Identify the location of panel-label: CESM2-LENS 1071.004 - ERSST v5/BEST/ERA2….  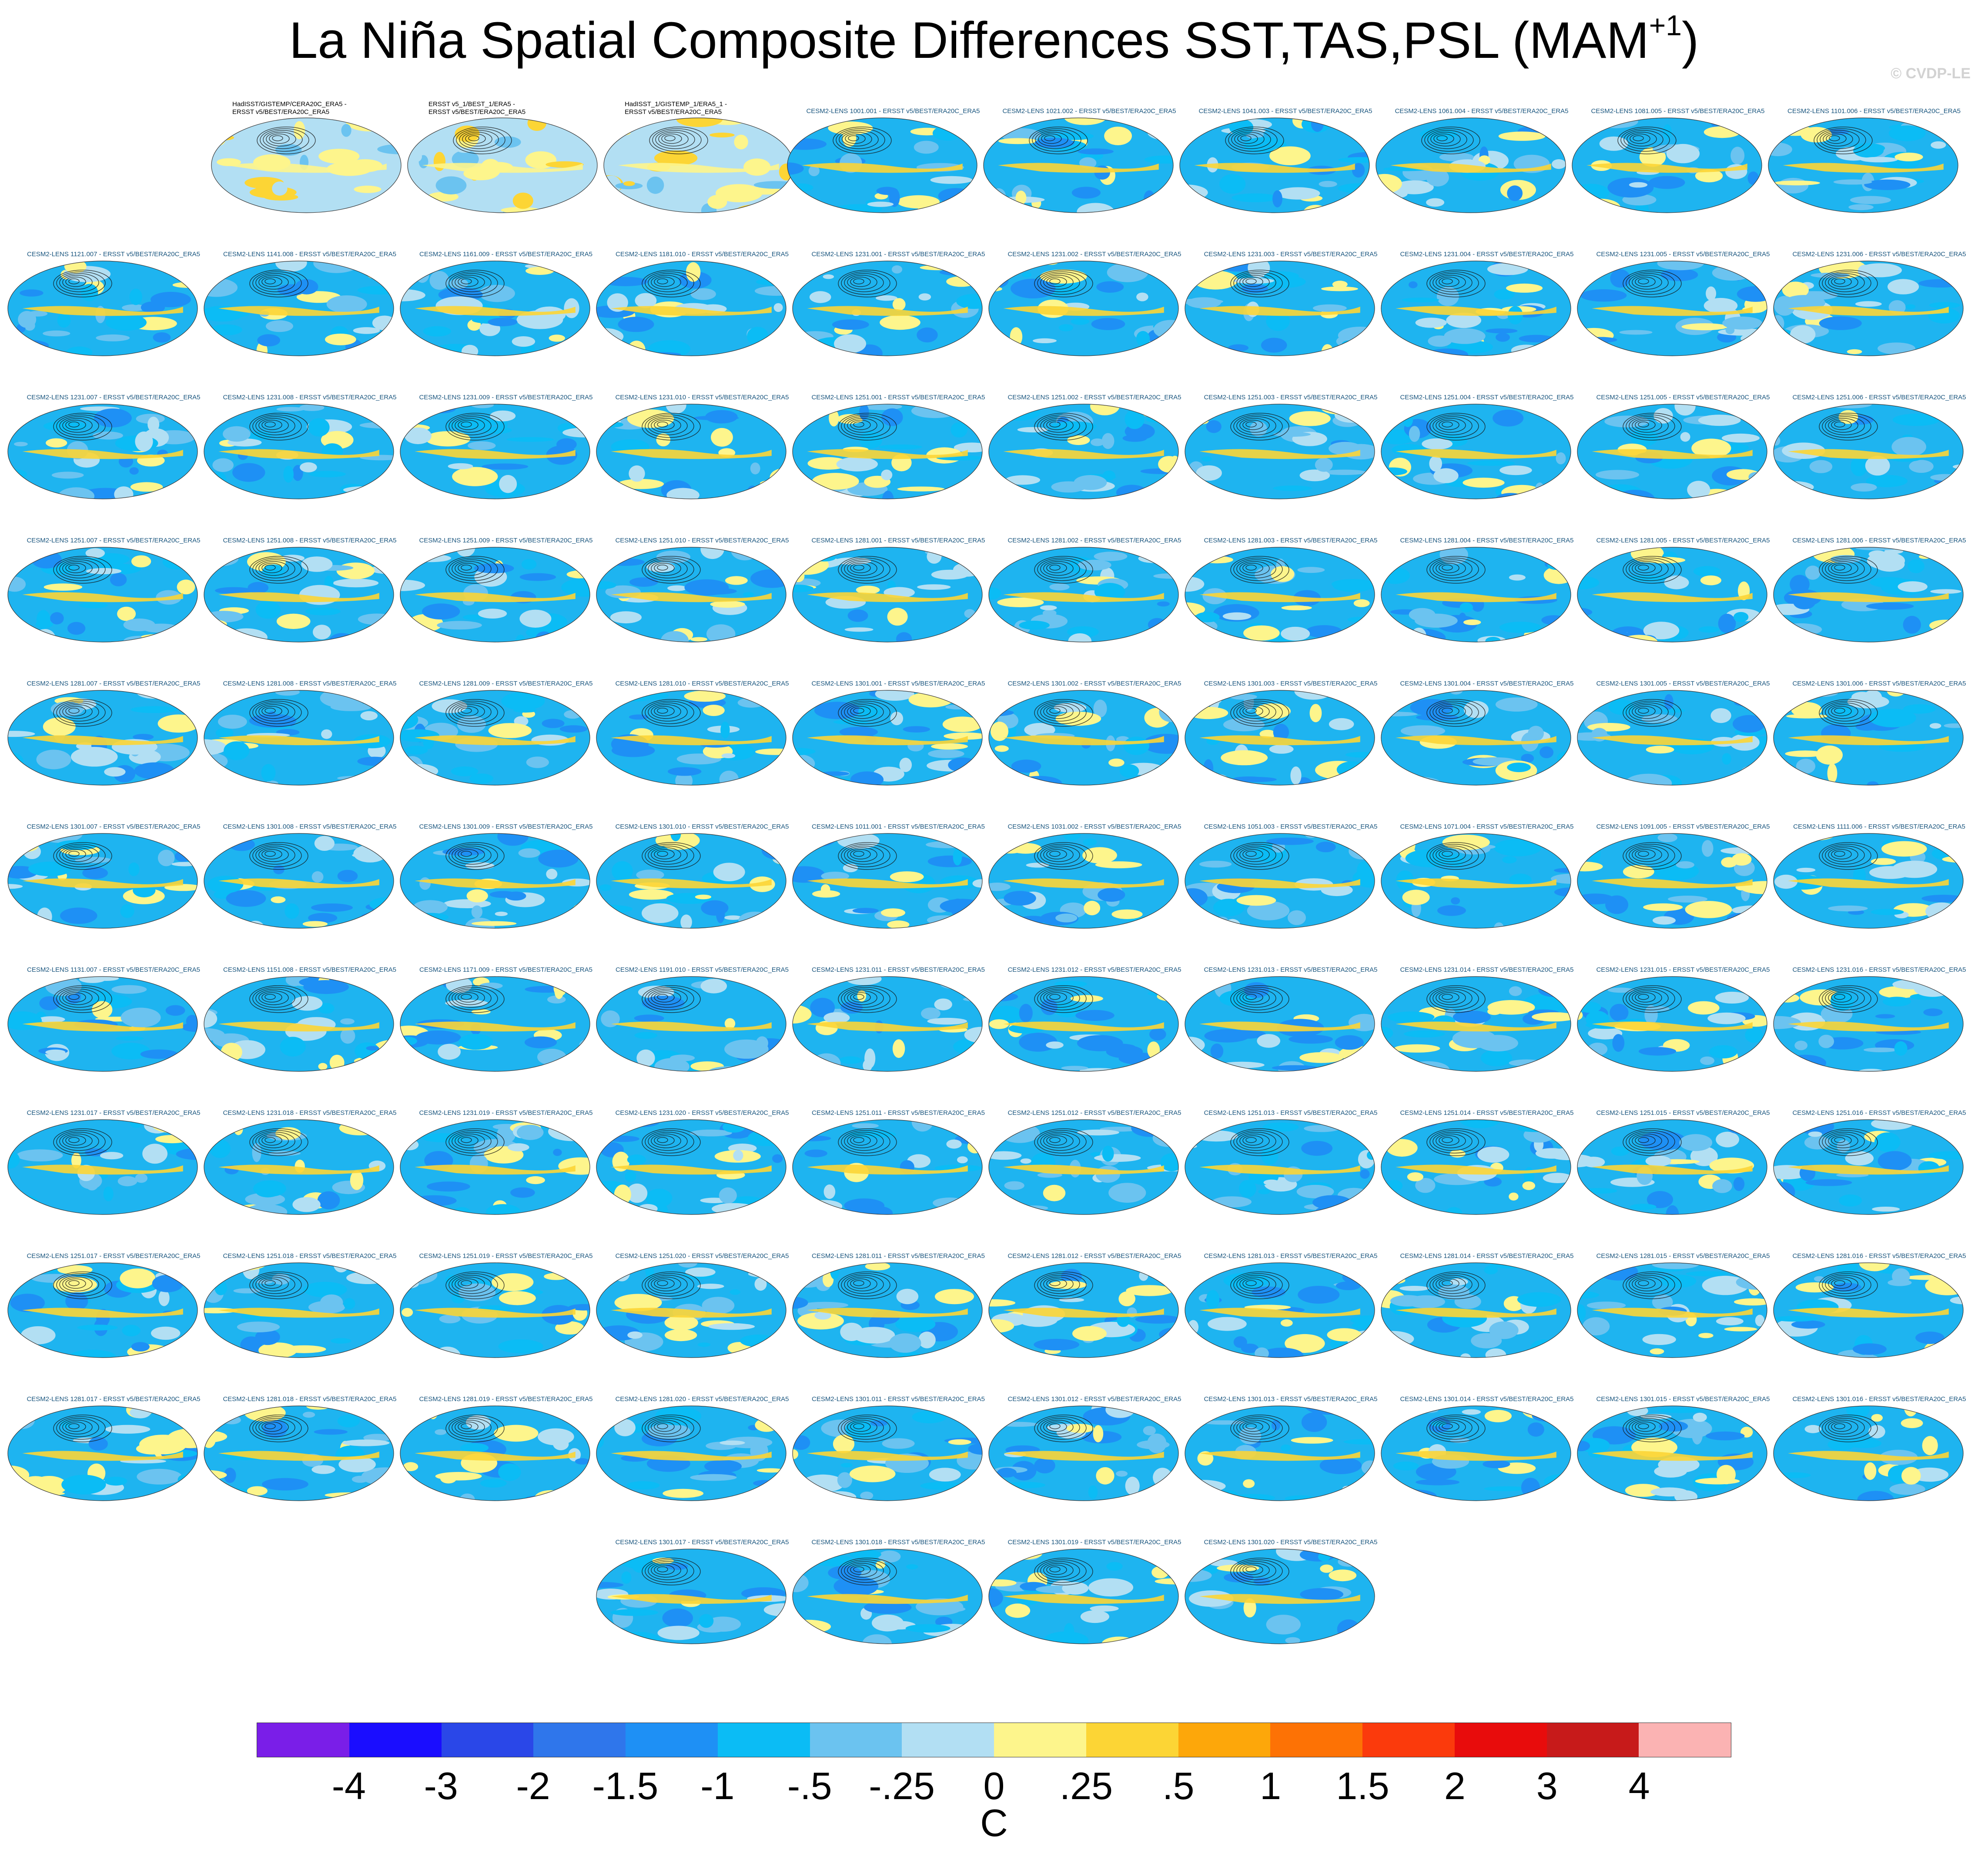
(1487, 826).